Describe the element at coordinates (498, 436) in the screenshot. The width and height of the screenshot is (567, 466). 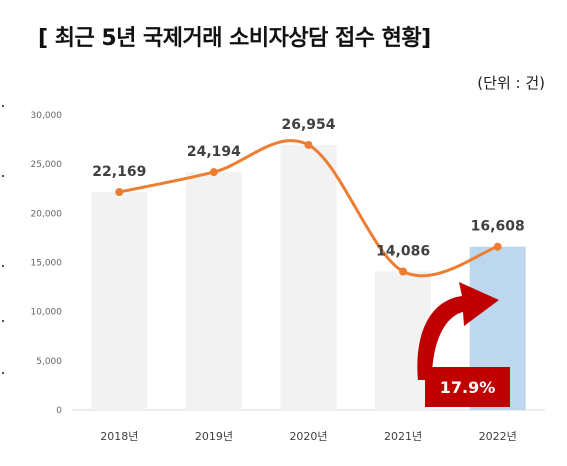
I see `x-tick-label: 2022년` at that location.